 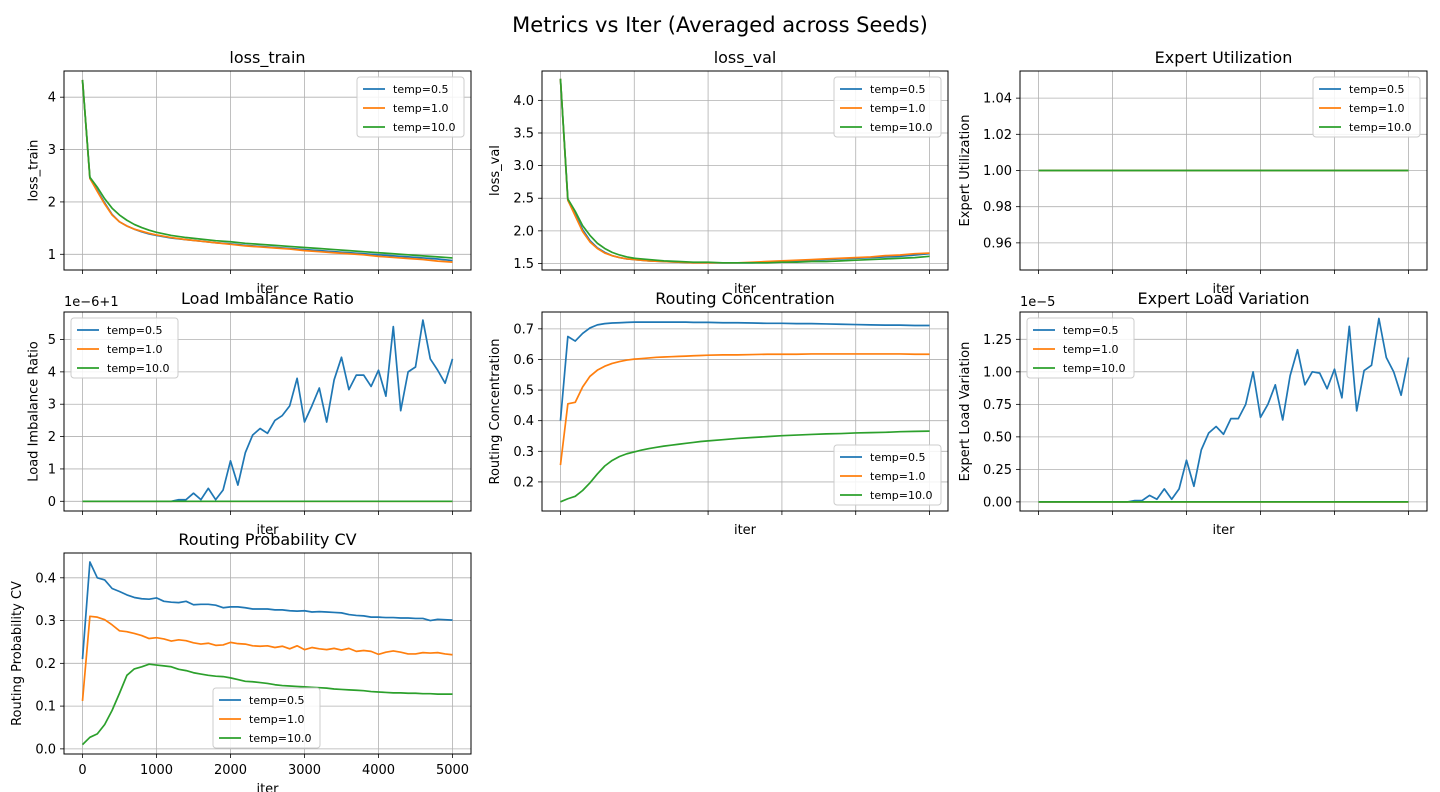 What do you see at coordinates (52, 340) in the screenshot?
I see `y-tick-label: 5` at bounding box center [52, 340].